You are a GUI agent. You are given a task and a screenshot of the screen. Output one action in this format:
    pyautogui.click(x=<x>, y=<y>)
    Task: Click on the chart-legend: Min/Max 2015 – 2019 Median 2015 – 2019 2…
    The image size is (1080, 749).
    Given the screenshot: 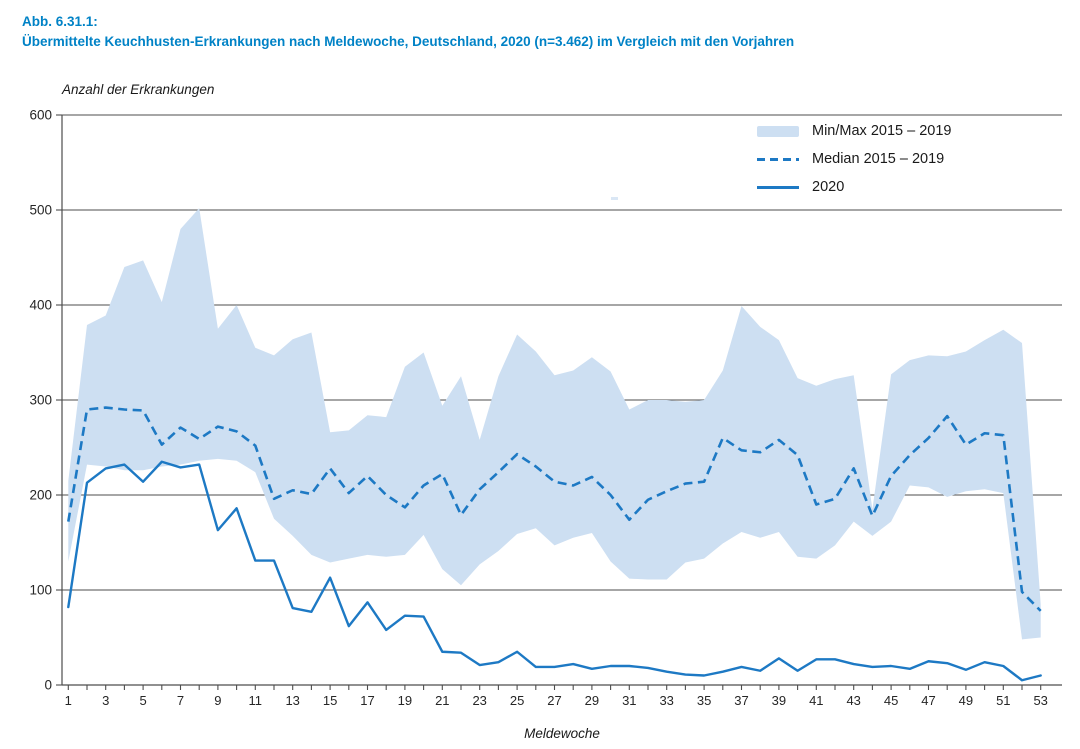 What is the action you would take?
    pyautogui.click(x=854, y=159)
    